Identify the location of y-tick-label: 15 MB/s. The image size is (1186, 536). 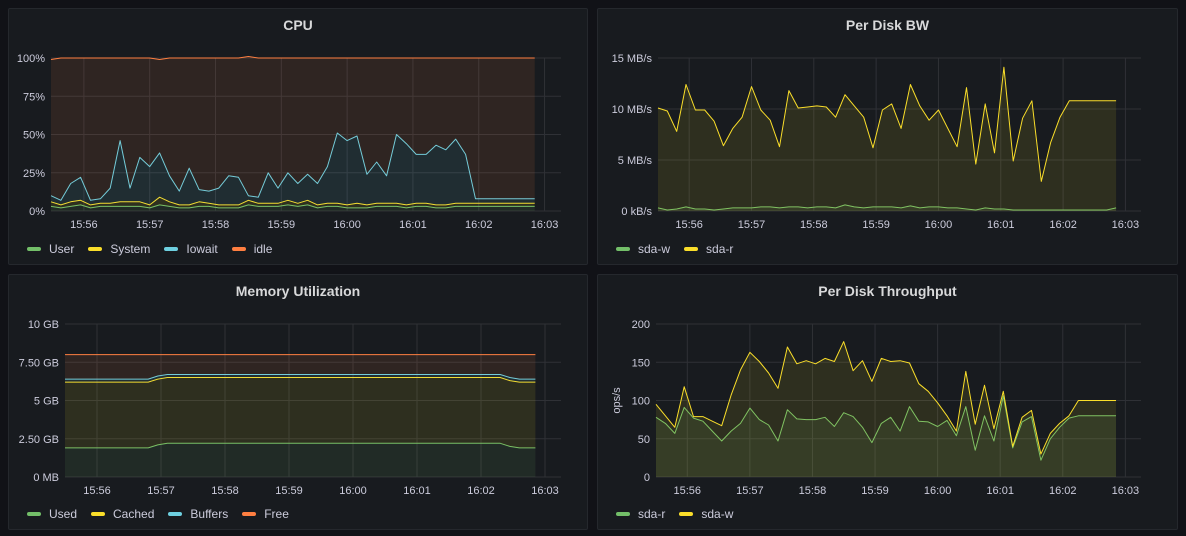
(632, 59).